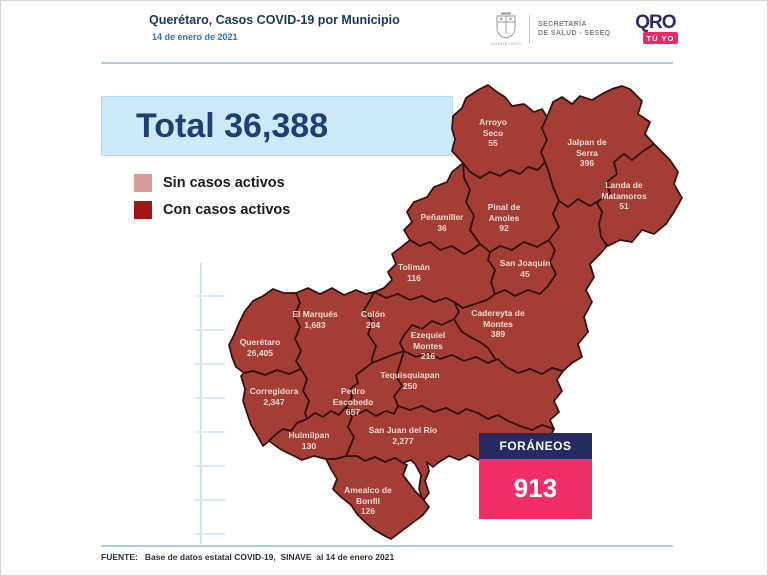  I want to click on foraneos-box: FORÁNEOS 913, so click(535, 476).